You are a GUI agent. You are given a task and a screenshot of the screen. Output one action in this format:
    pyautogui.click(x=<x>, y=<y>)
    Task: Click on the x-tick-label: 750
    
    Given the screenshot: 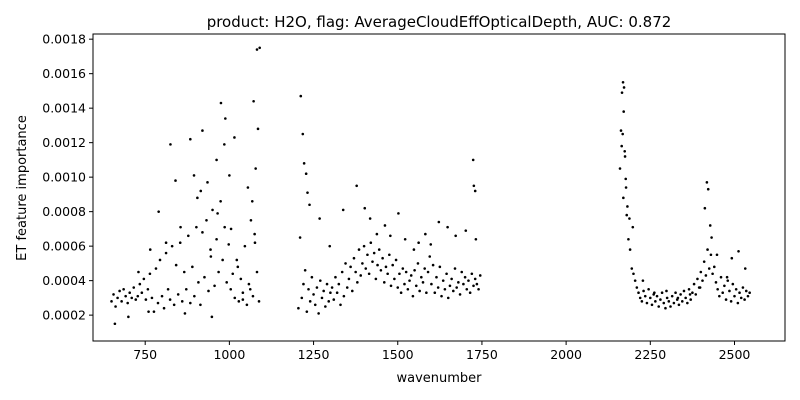 What is the action you would take?
    pyautogui.click(x=145, y=354)
    